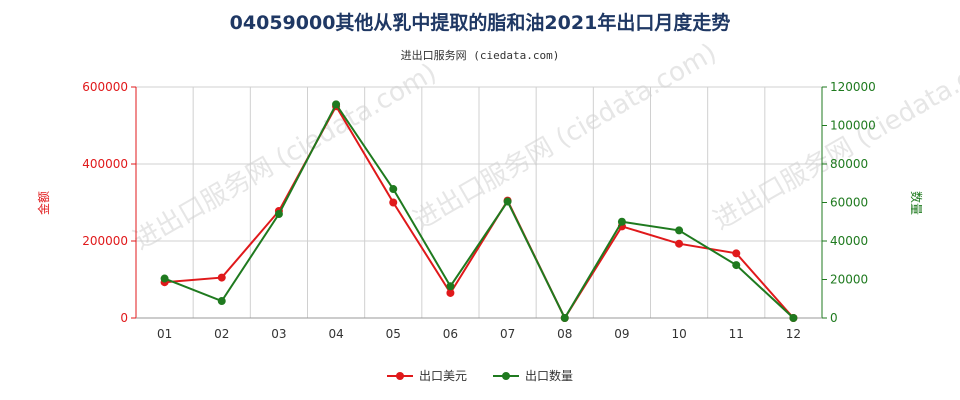  I want to click on y-left-tick-label: 0, so click(124, 318).